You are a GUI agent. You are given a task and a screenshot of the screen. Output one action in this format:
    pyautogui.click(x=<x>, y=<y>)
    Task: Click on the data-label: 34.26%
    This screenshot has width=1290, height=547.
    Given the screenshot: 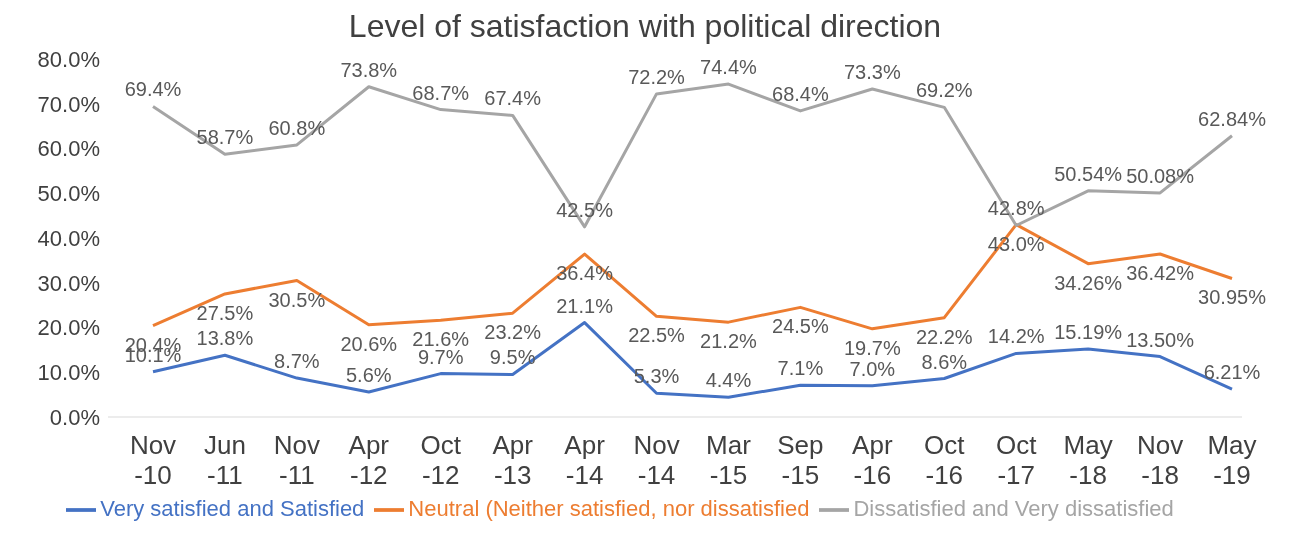 What is the action you would take?
    pyautogui.click(x=1088, y=282)
    